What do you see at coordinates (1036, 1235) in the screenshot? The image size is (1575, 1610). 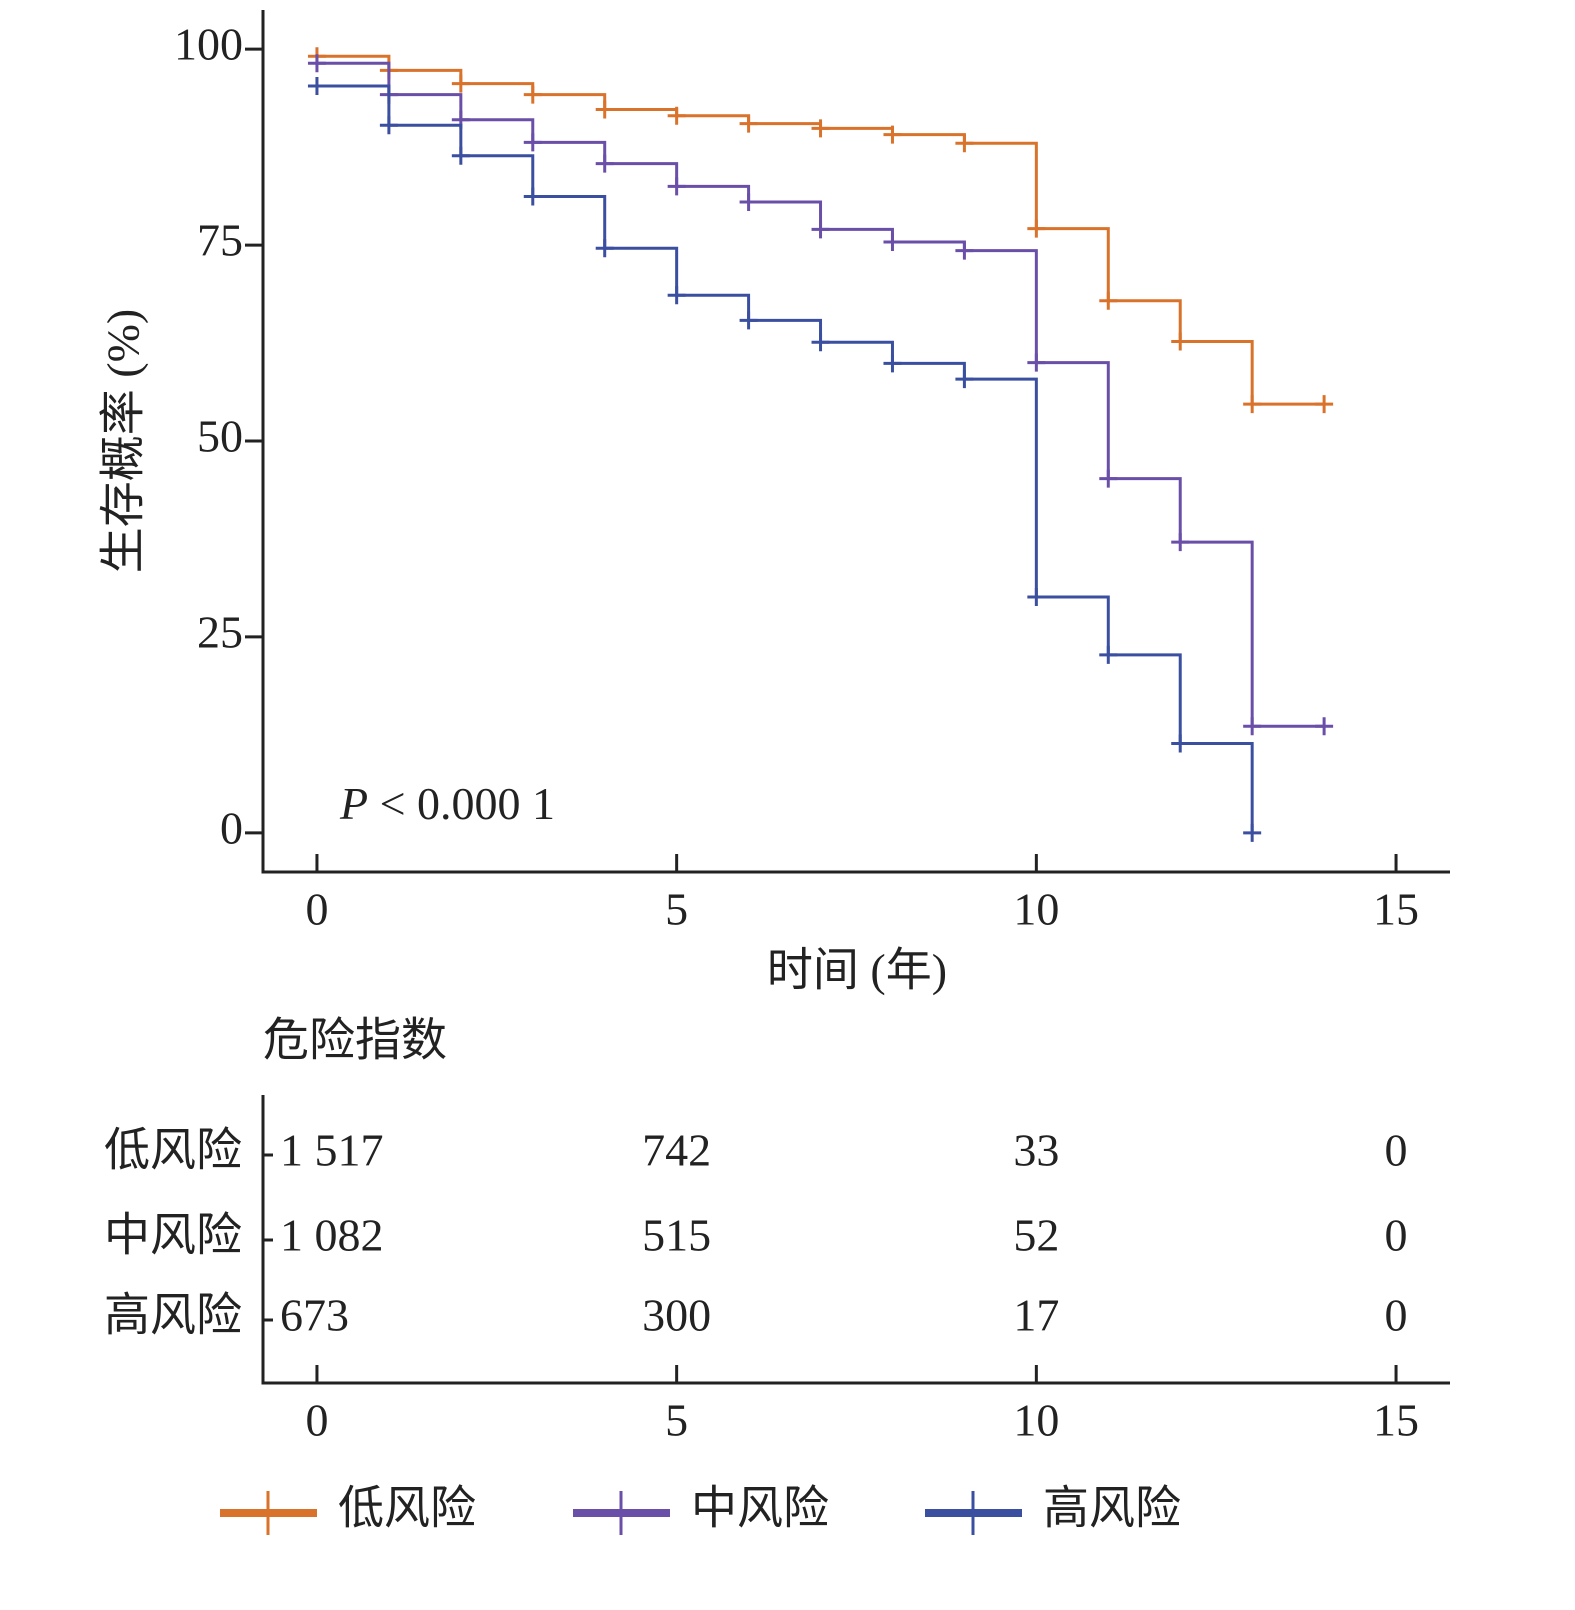 I see `risk-count: 52` at bounding box center [1036, 1235].